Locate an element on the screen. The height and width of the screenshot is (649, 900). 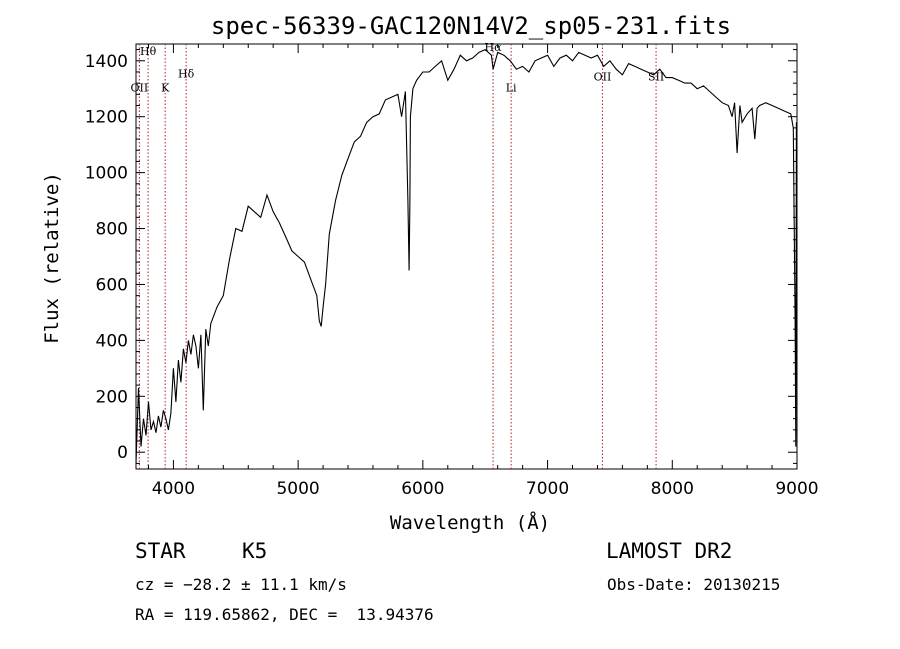
marker-label-1: Hθ is located at coordinates (148, 51).